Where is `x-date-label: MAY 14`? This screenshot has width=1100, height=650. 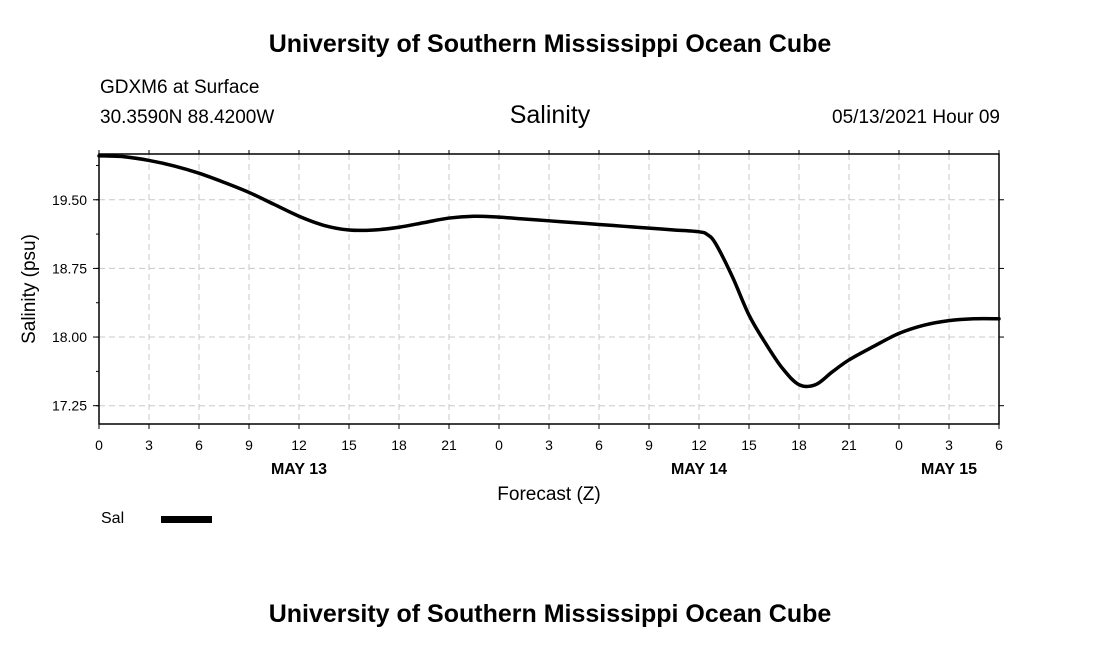
x-date-label: MAY 14 is located at coordinates (699, 469).